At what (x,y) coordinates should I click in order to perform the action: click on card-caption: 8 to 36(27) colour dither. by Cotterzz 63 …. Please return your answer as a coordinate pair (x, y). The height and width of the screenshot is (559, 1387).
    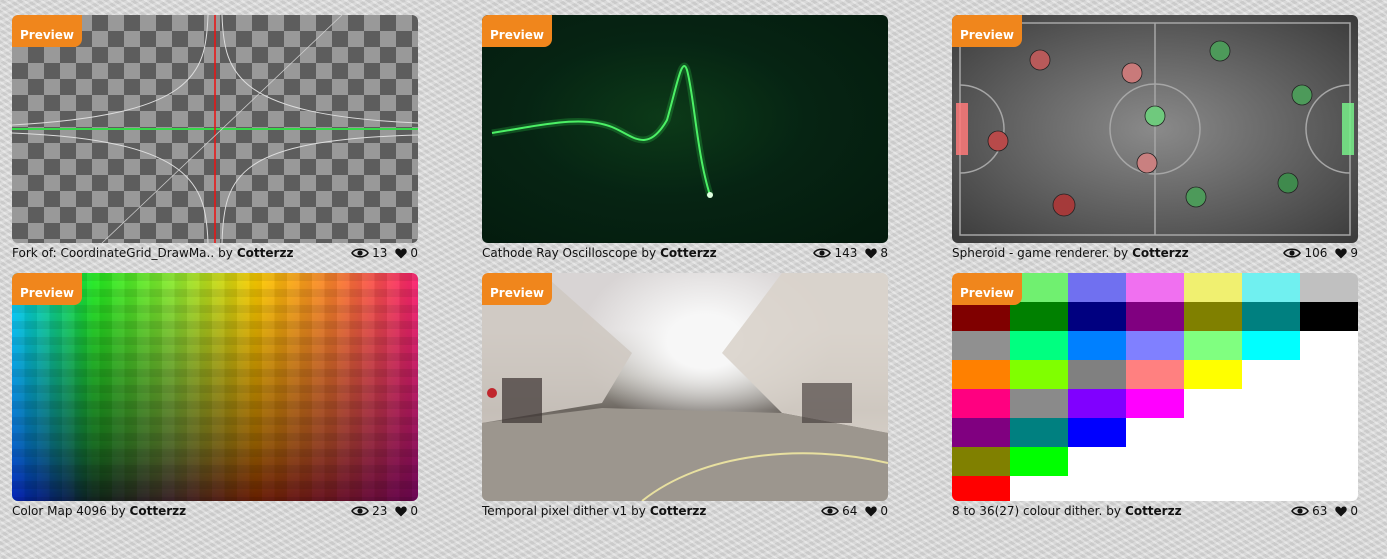
    Looking at the image, I should click on (1155, 512).